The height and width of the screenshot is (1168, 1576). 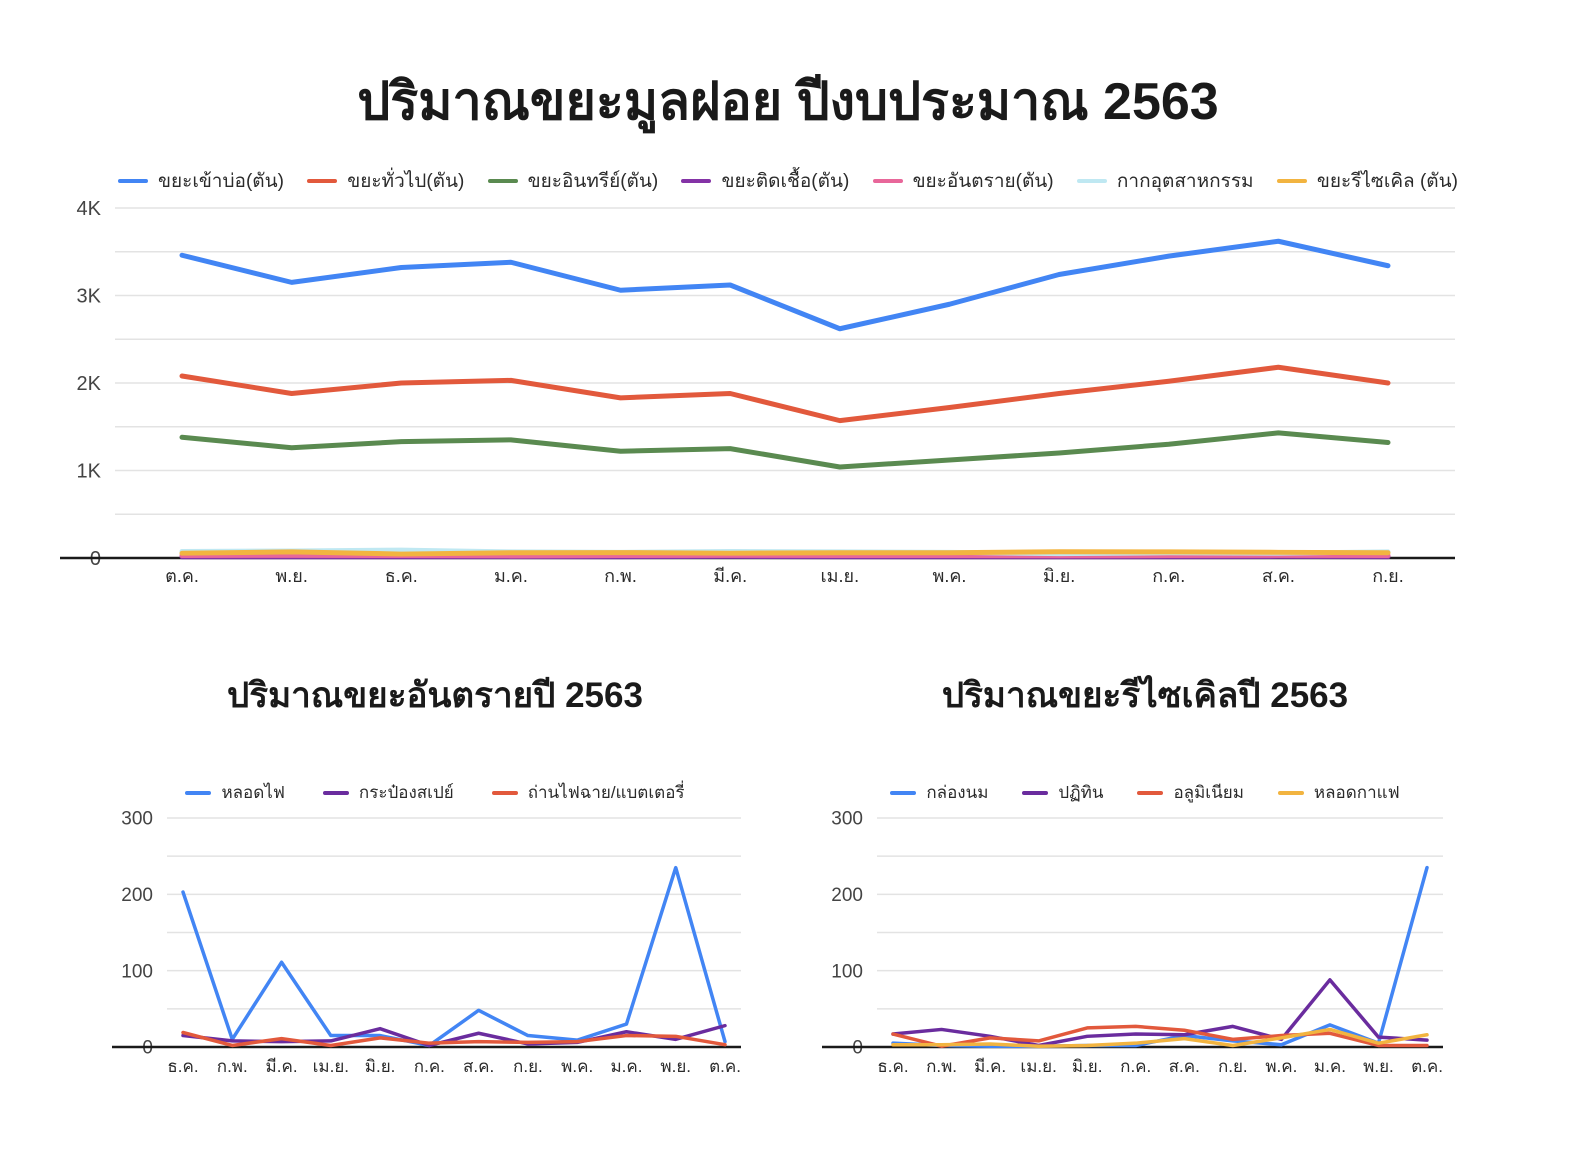 I want to click on legend-item: กากอุตสาหกรรม, so click(x=1165, y=181).